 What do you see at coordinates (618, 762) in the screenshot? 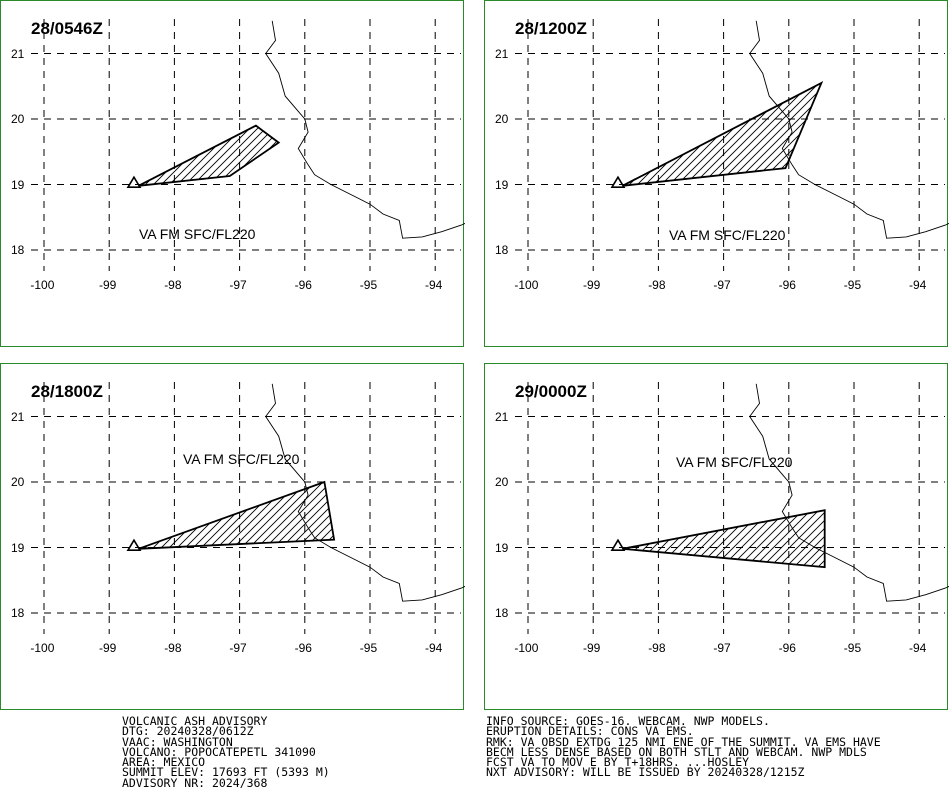
I see `advisory-line: FCST VA TO MOV E BY T+18HRS. ...HOSLEY` at bounding box center [618, 762].